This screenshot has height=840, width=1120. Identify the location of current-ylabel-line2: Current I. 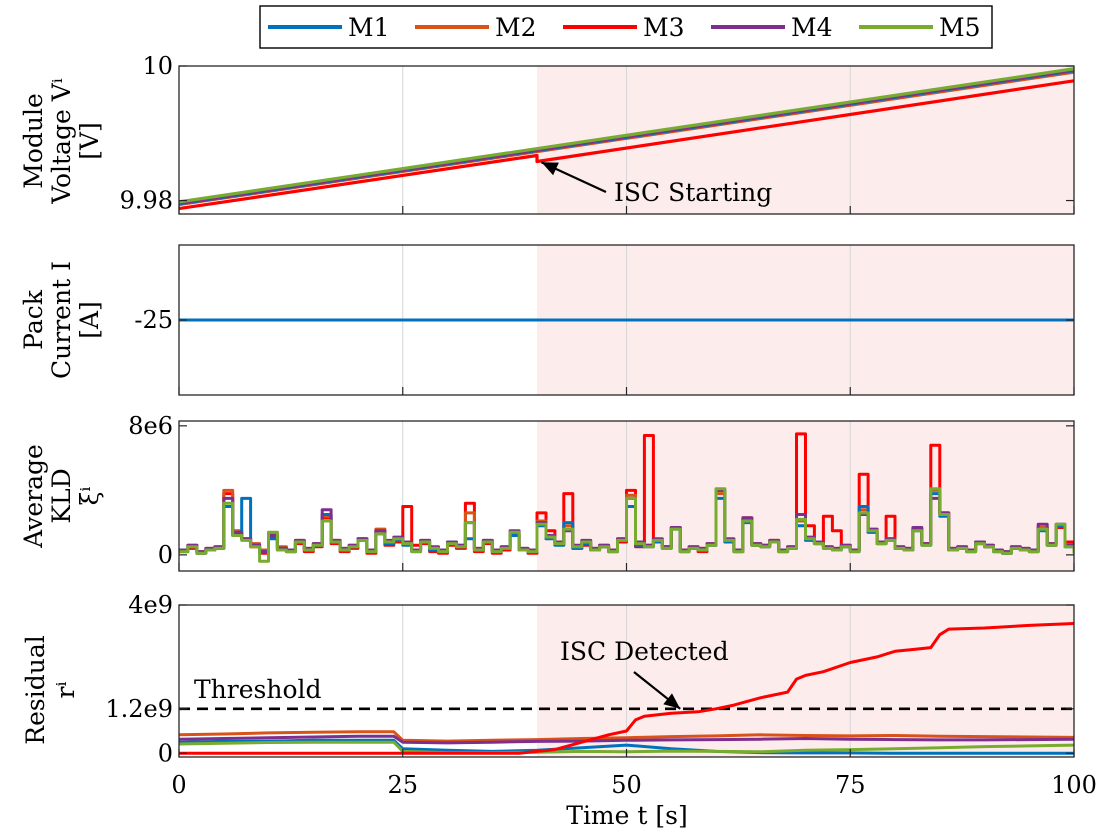
(61, 320).